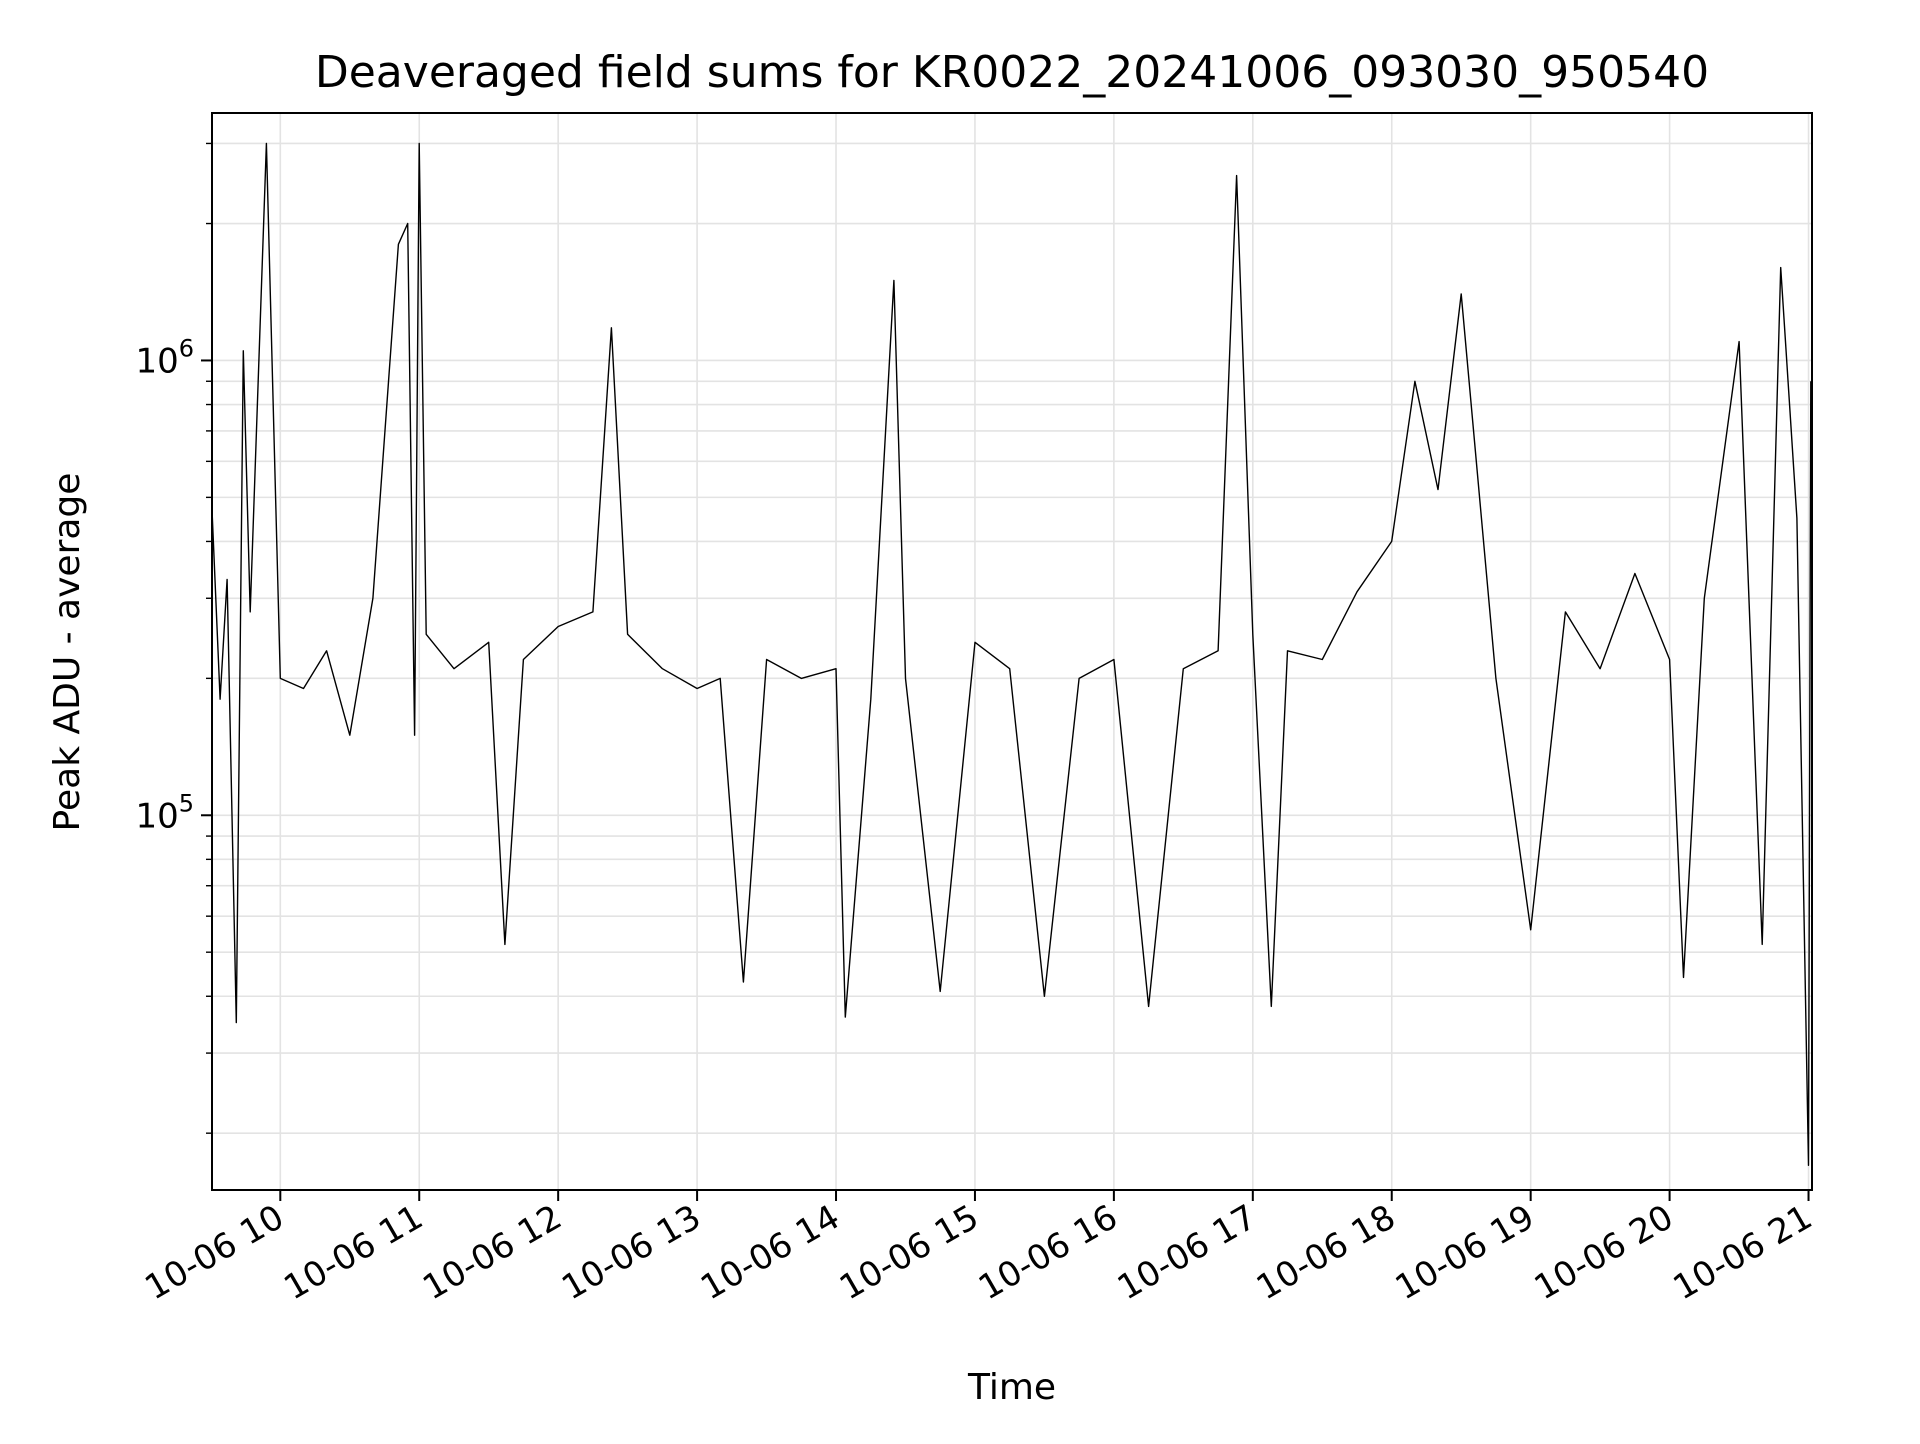  I want to click on x-tick-label: 10-06 10, so click(214, 1252).